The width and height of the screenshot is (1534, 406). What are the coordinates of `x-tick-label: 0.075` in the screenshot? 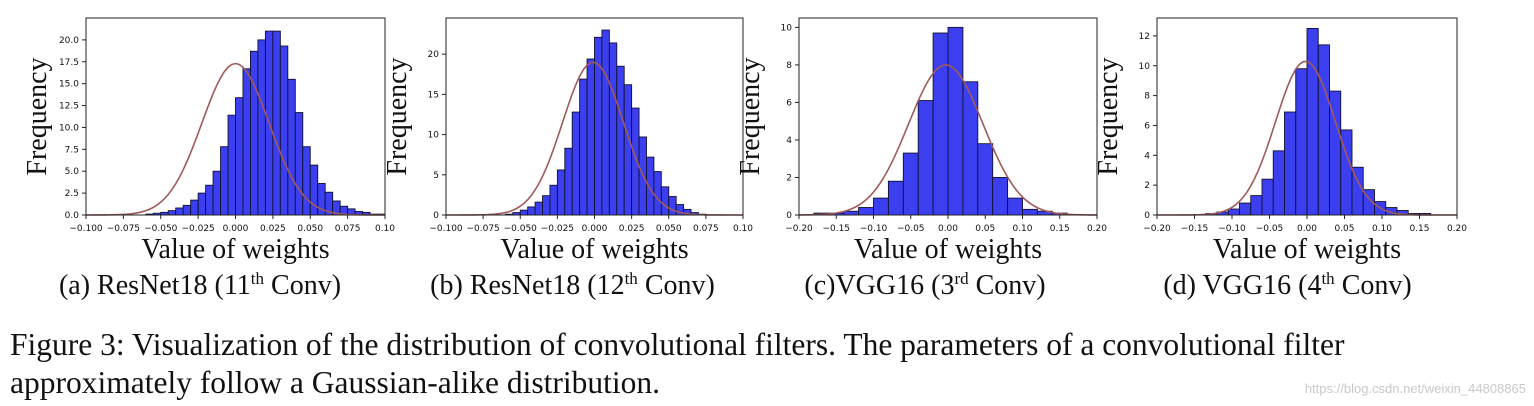 It's located at (348, 229).